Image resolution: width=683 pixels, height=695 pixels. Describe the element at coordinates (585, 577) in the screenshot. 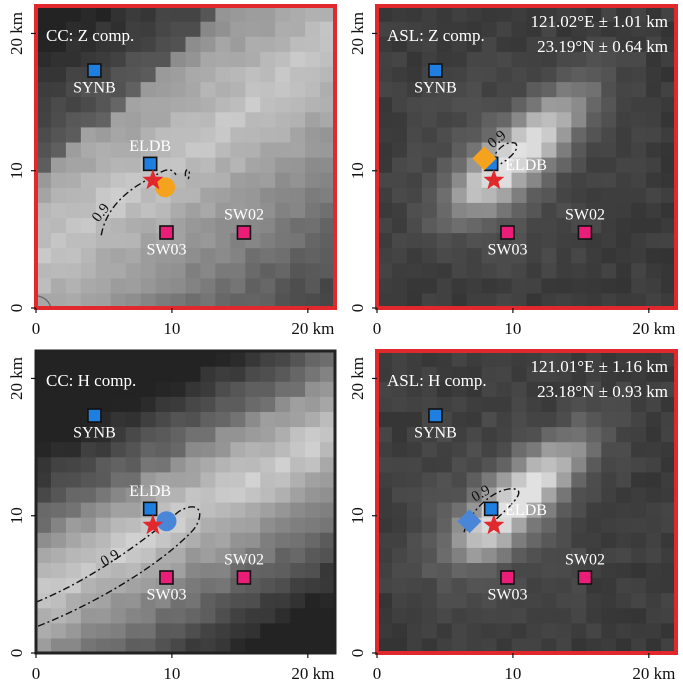

I see `station-marker` at that location.